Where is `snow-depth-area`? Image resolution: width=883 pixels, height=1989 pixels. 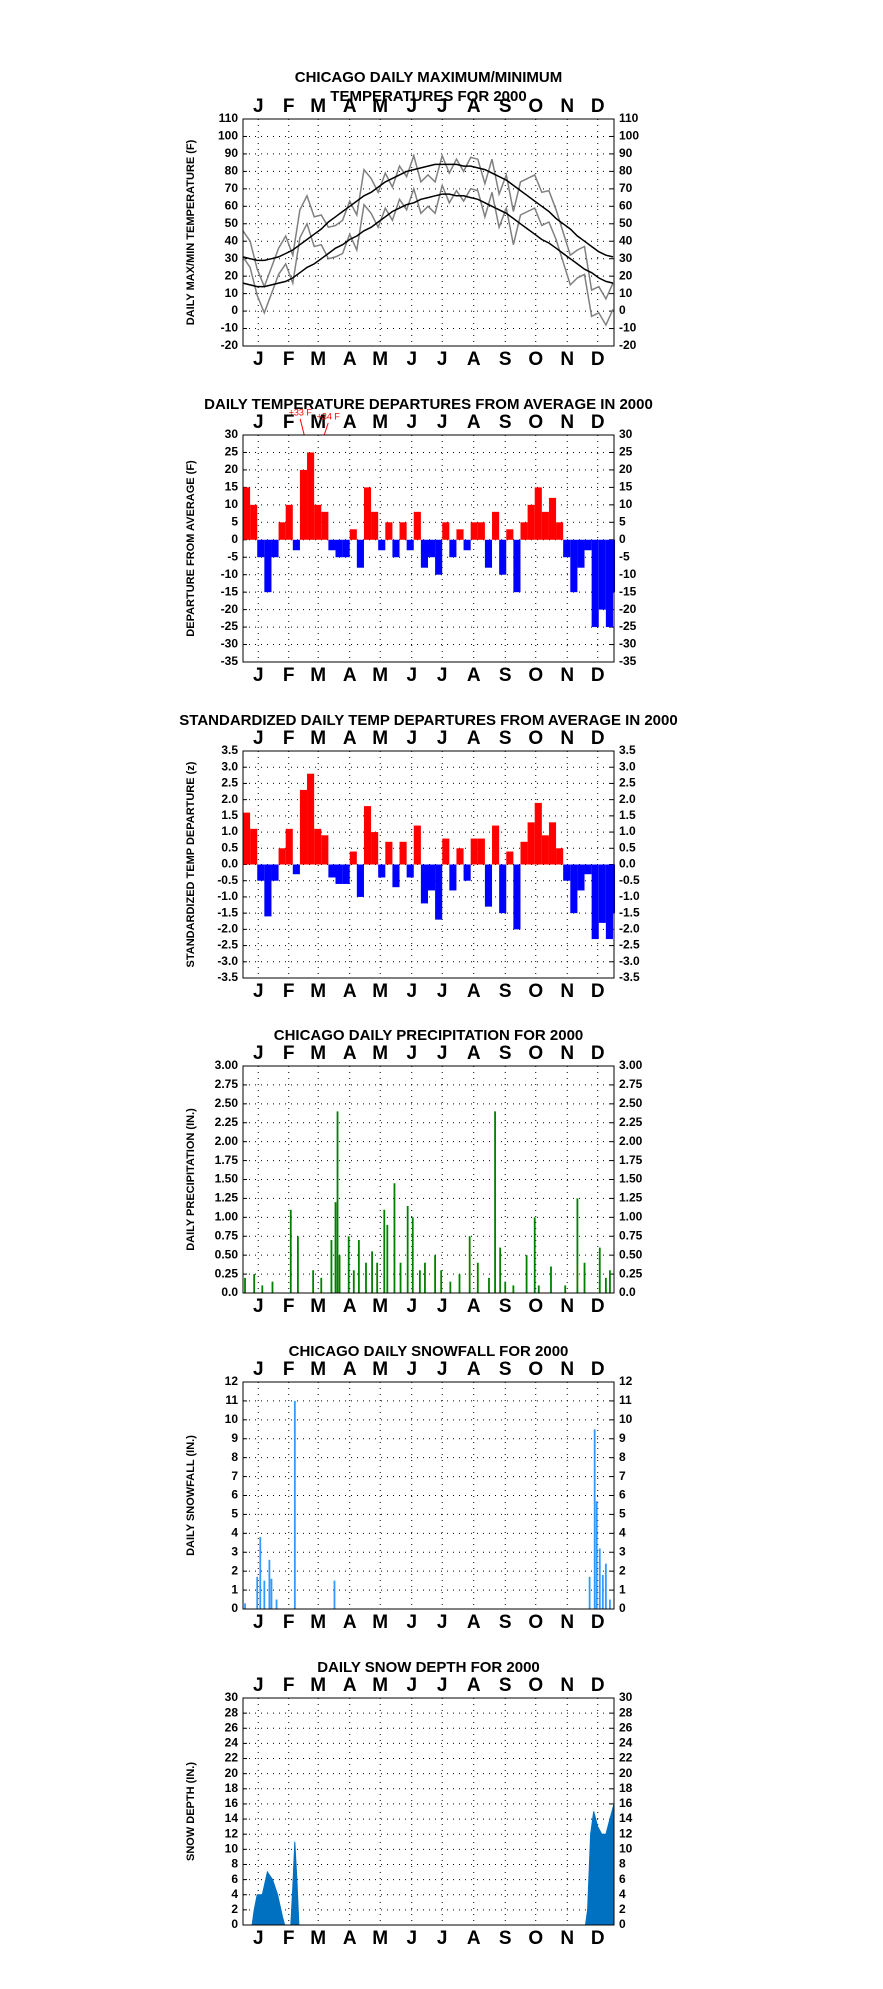 snow-depth-area is located at coordinates (433, 1864).